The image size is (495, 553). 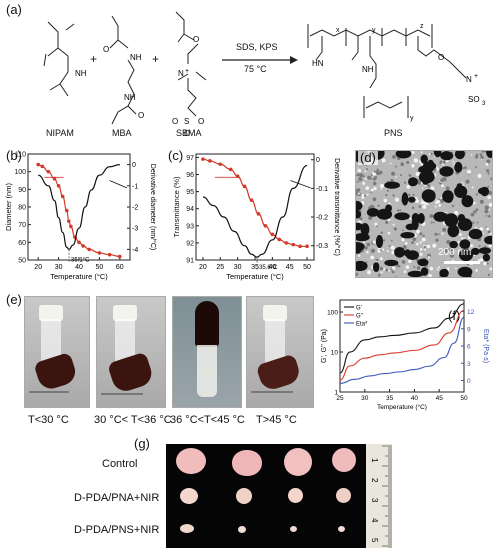 What do you see at coordinates (359, 317) in the screenshot?
I see `legend-label-2: G''` at bounding box center [359, 317].